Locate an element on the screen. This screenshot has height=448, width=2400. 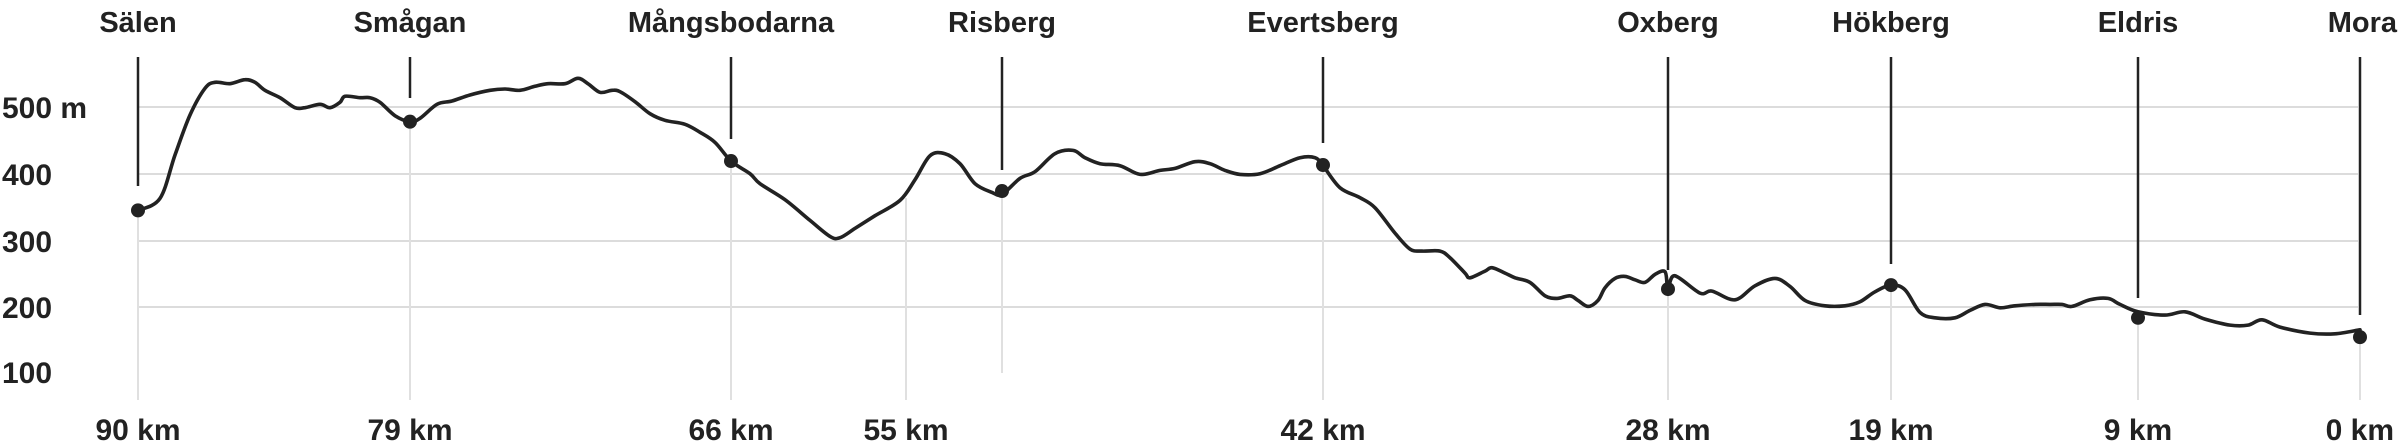
y-tick-label: 300 is located at coordinates (27, 242).